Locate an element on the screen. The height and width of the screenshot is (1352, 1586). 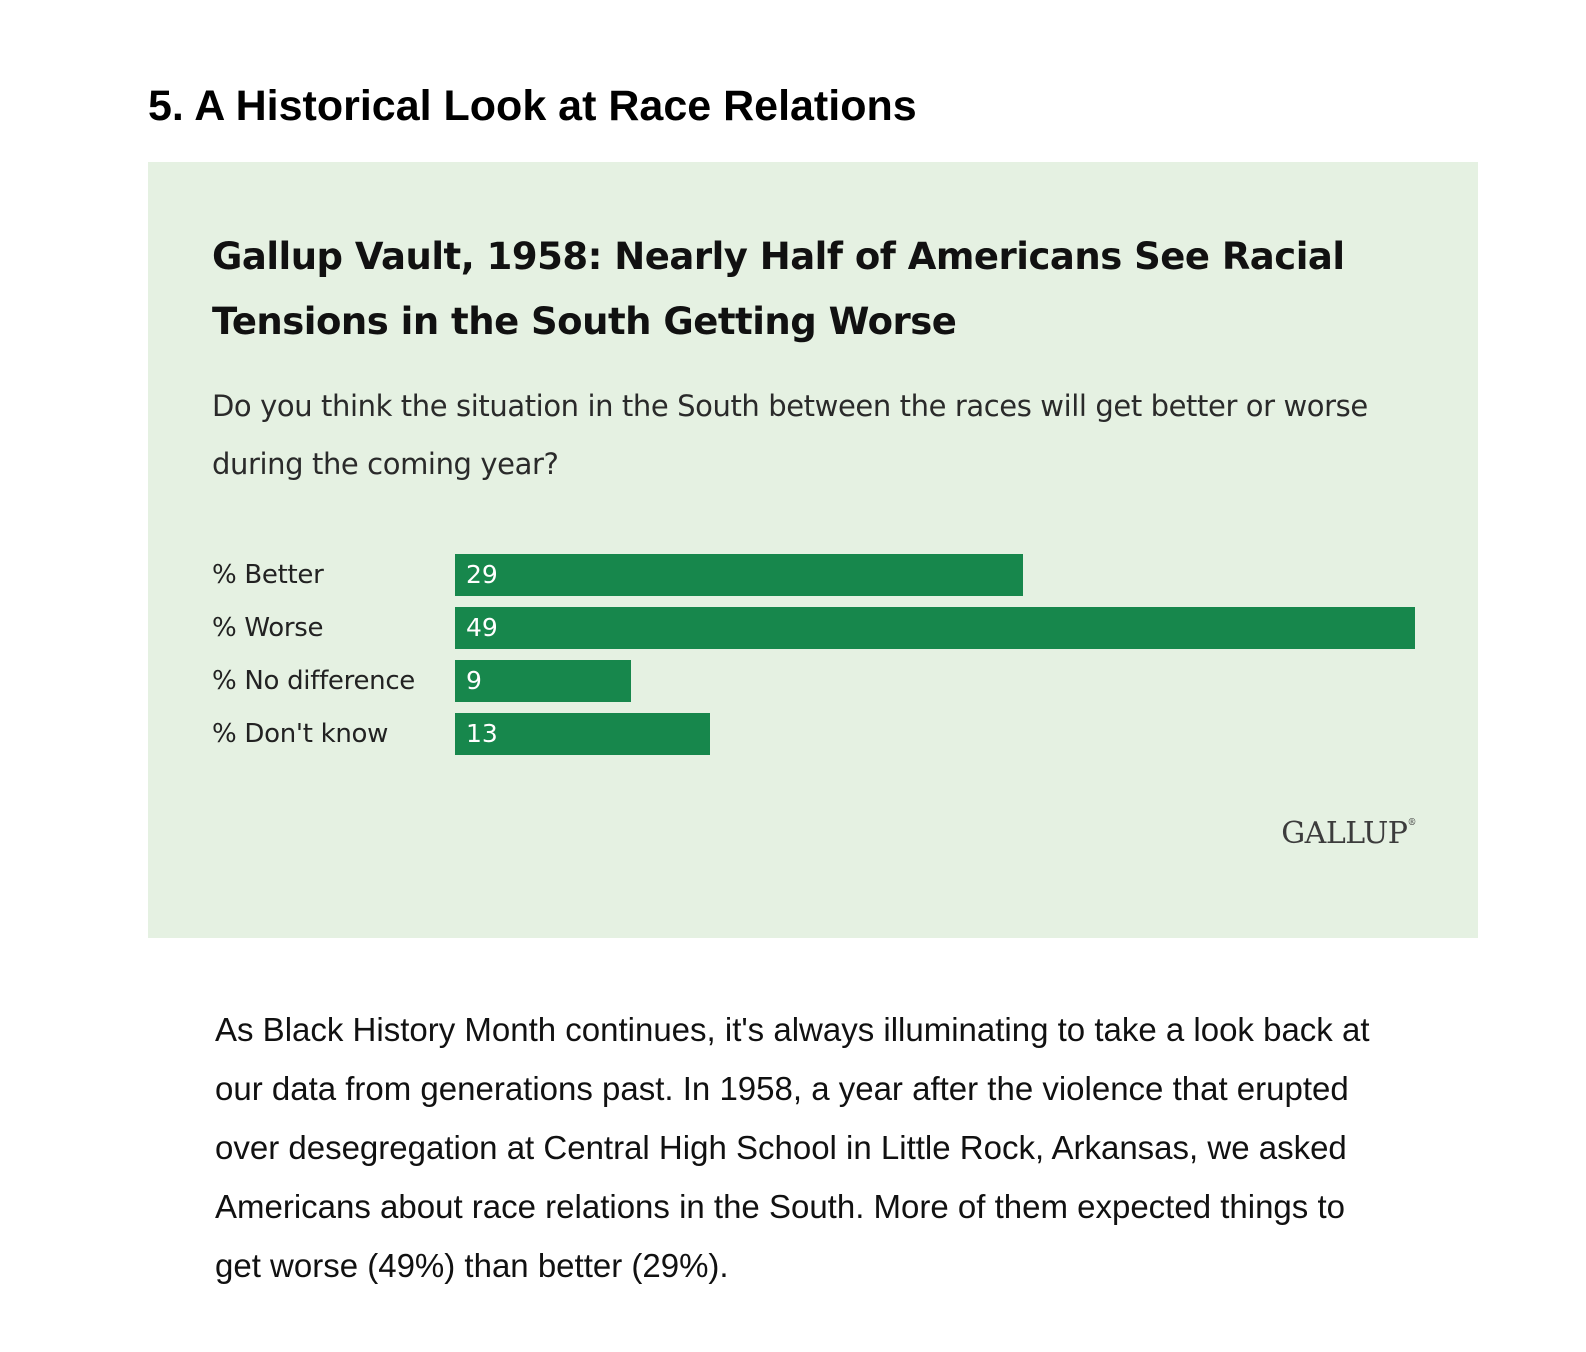
category-label-dont-know: % Don't know is located at coordinates (300, 734).